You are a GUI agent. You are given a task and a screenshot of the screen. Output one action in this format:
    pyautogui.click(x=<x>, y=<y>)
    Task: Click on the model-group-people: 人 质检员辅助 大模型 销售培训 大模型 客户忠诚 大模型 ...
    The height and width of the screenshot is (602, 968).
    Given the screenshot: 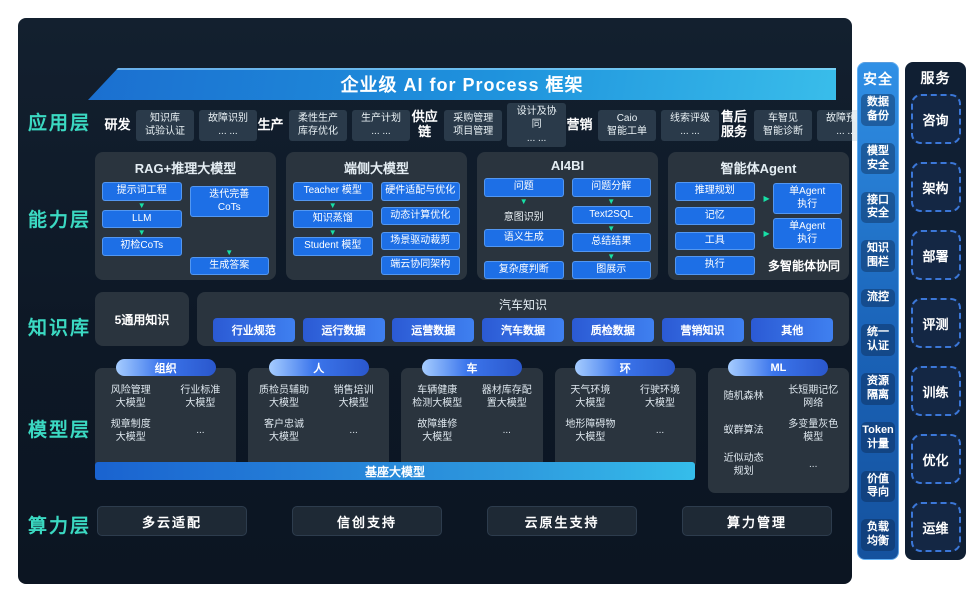 What is the action you would take?
    pyautogui.click(x=319, y=414)
    